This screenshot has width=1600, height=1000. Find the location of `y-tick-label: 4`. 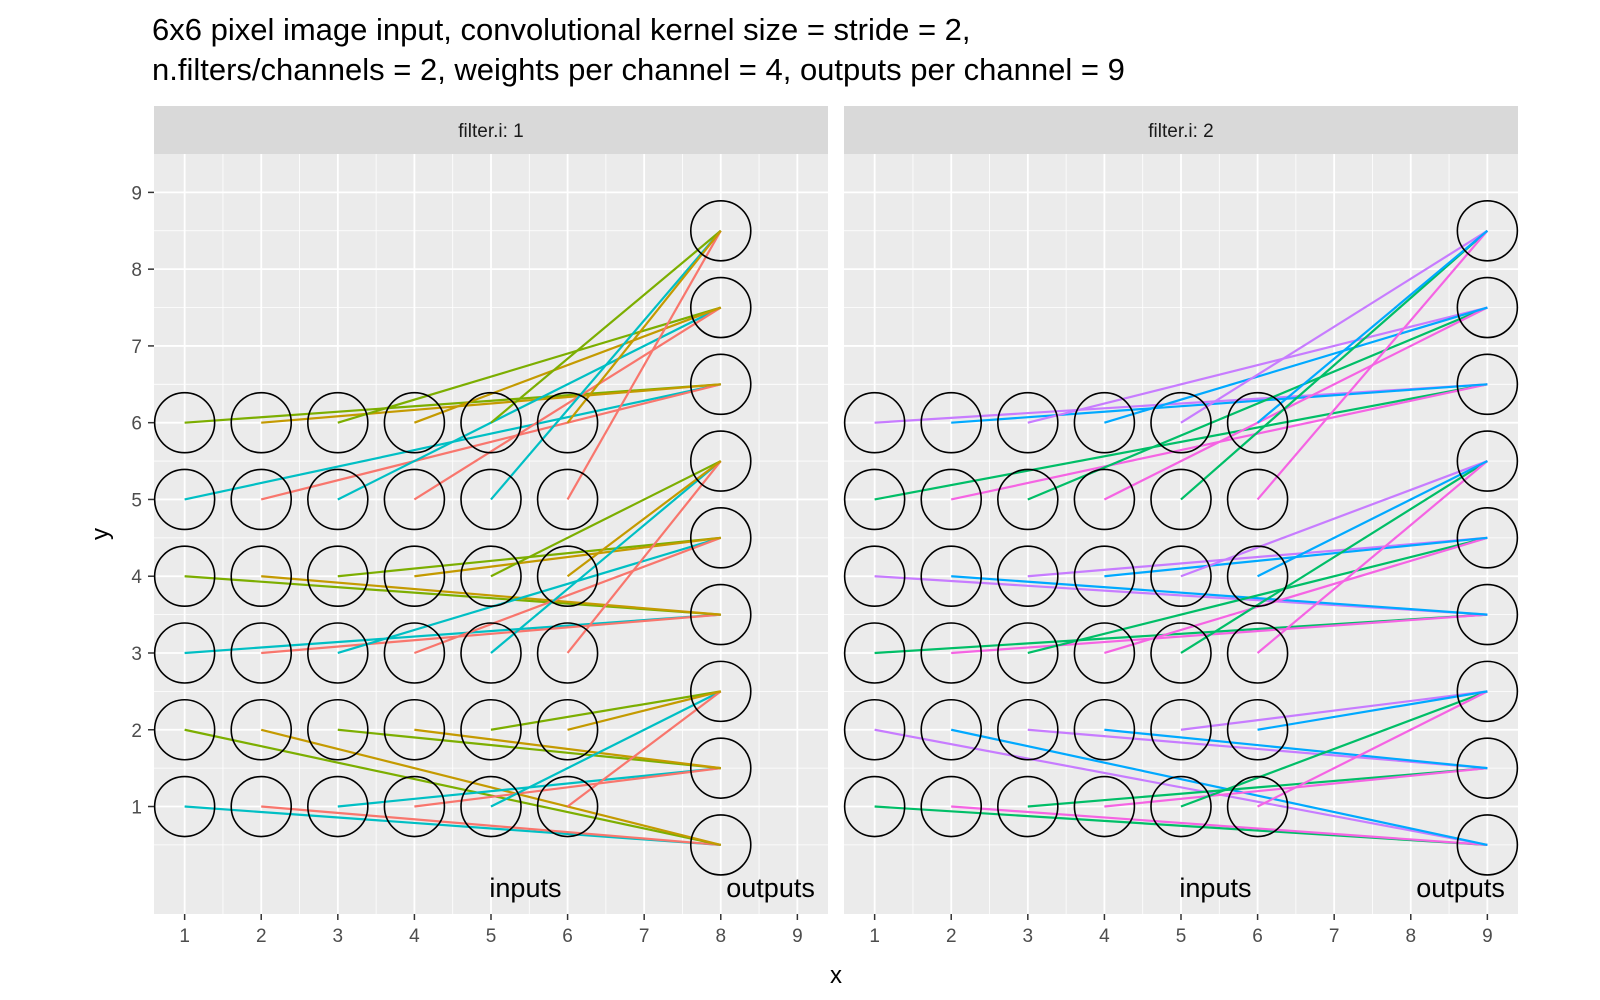

y-tick-label: 4 is located at coordinates (136, 577).